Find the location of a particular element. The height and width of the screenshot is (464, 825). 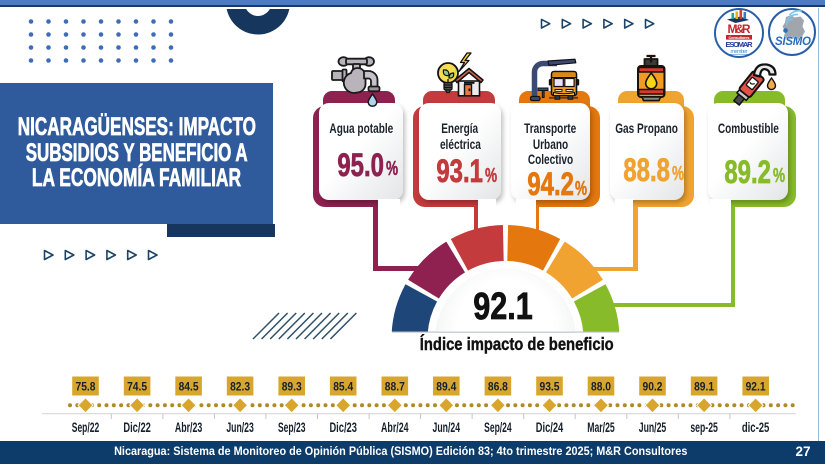

svg-text: 93.5 is located at coordinates (550, 388).